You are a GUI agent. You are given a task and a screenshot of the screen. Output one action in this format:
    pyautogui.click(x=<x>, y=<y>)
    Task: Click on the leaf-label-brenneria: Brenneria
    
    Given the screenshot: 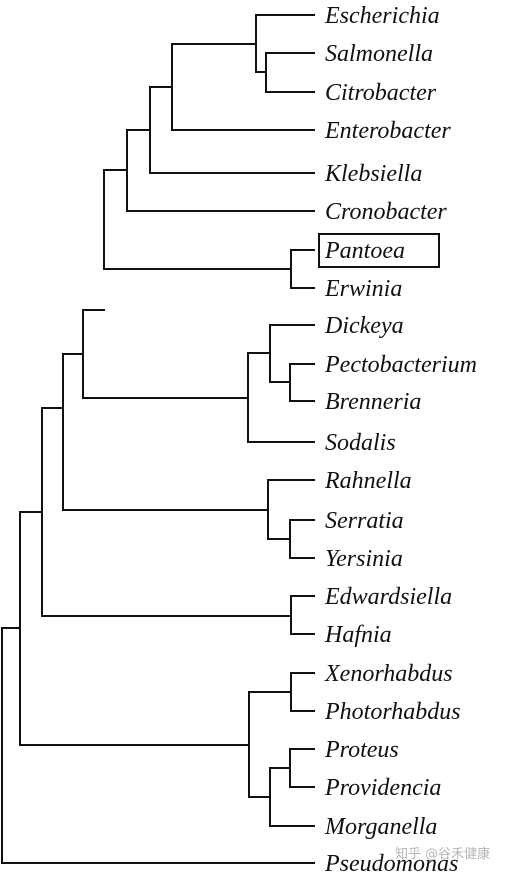 What is the action you would take?
    pyautogui.click(x=373, y=402)
    